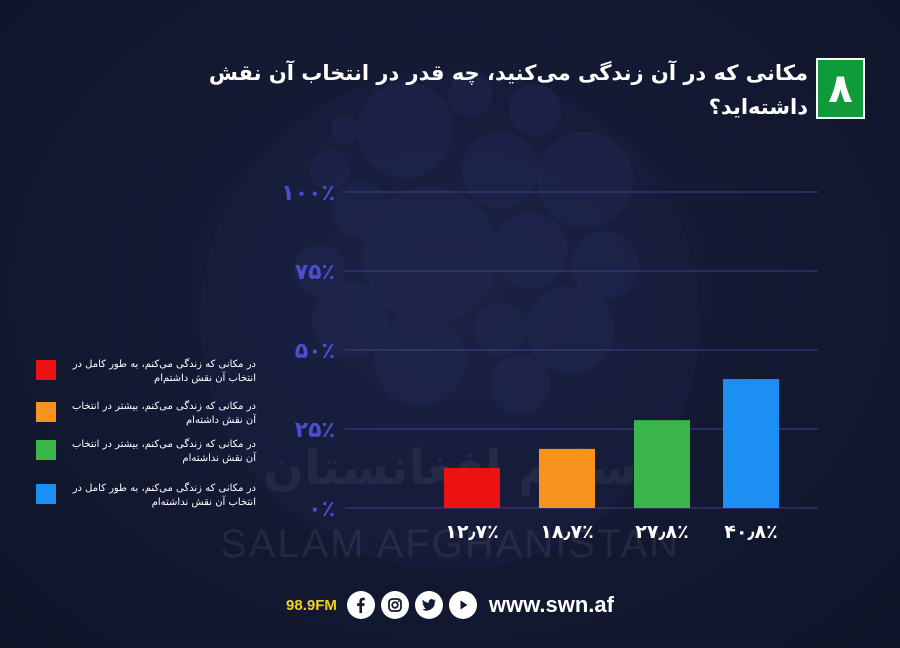 The image size is (900, 648). I want to click on y-tick-label: ۱۰۰٪, so click(308, 193).